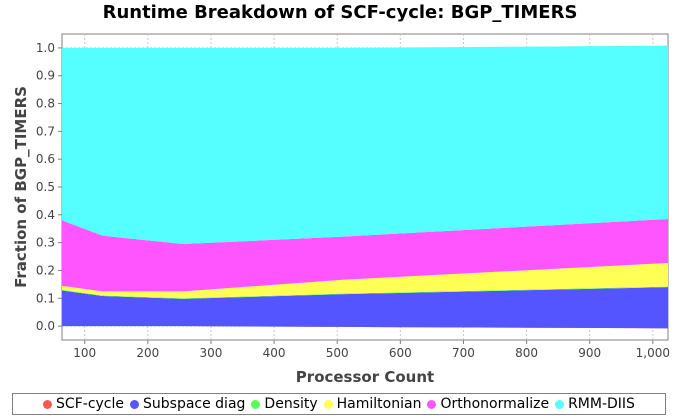  What do you see at coordinates (495, 404) in the screenshot?
I see `legend-label: Orthonormalize` at bounding box center [495, 404].